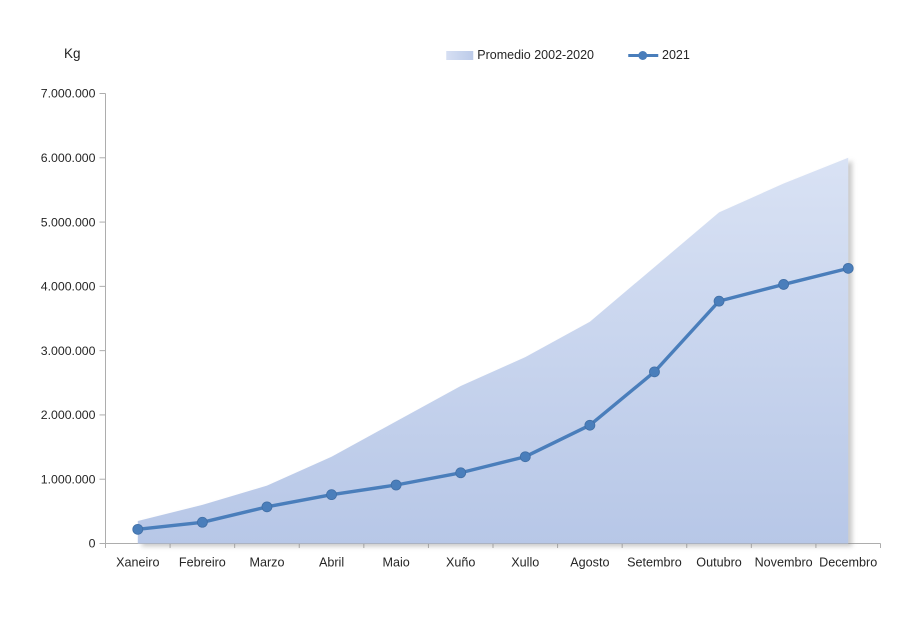 The width and height of the screenshot is (912, 617). I want to click on line-series-swatch-icon, so click(643, 55).